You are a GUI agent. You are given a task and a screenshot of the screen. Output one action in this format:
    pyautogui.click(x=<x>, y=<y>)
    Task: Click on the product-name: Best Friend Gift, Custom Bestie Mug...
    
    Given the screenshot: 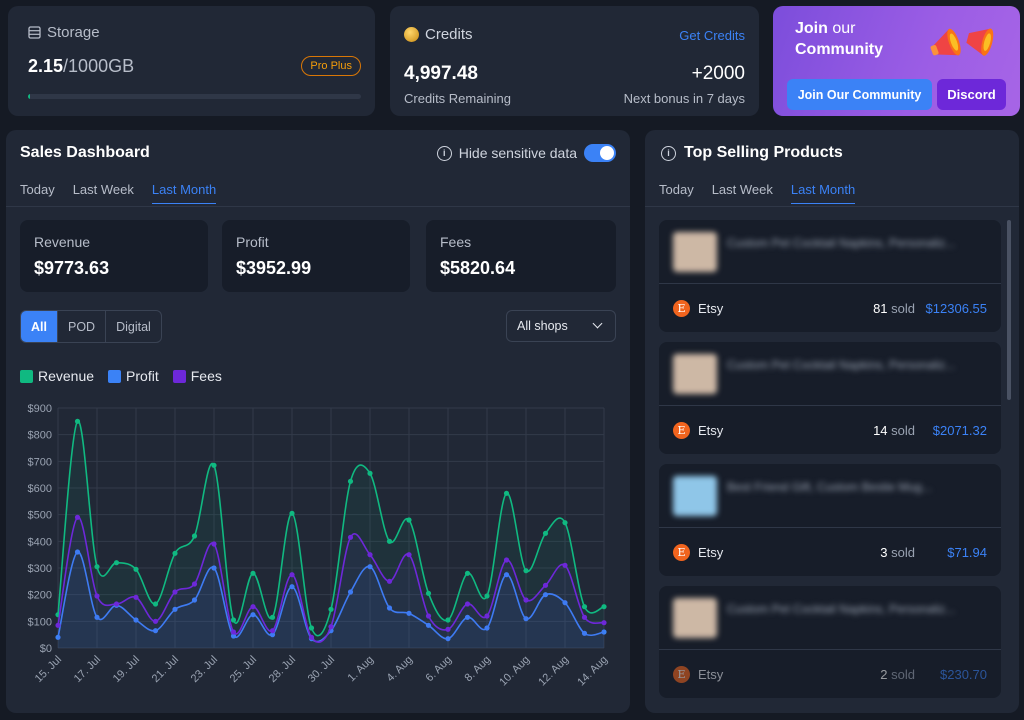 What is the action you would take?
    pyautogui.click(x=829, y=487)
    